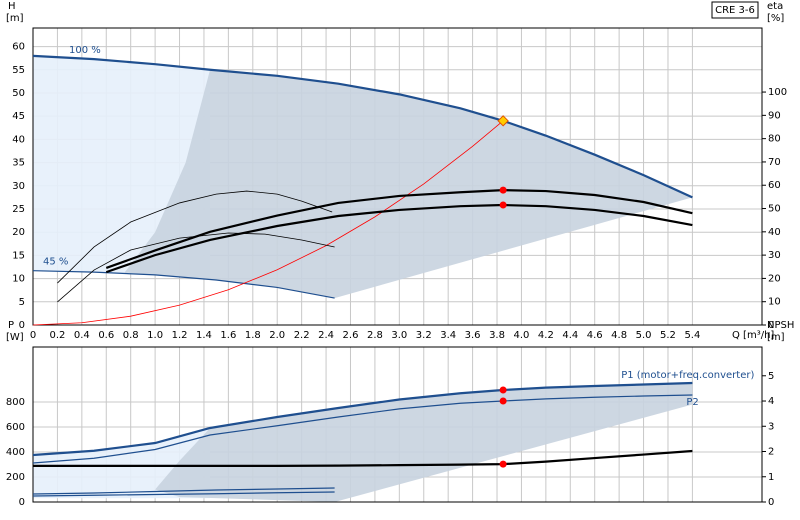  Describe the element at coordinates (521, 335) in the screenshot. I see `x-tick-label: 4.0` at that location.